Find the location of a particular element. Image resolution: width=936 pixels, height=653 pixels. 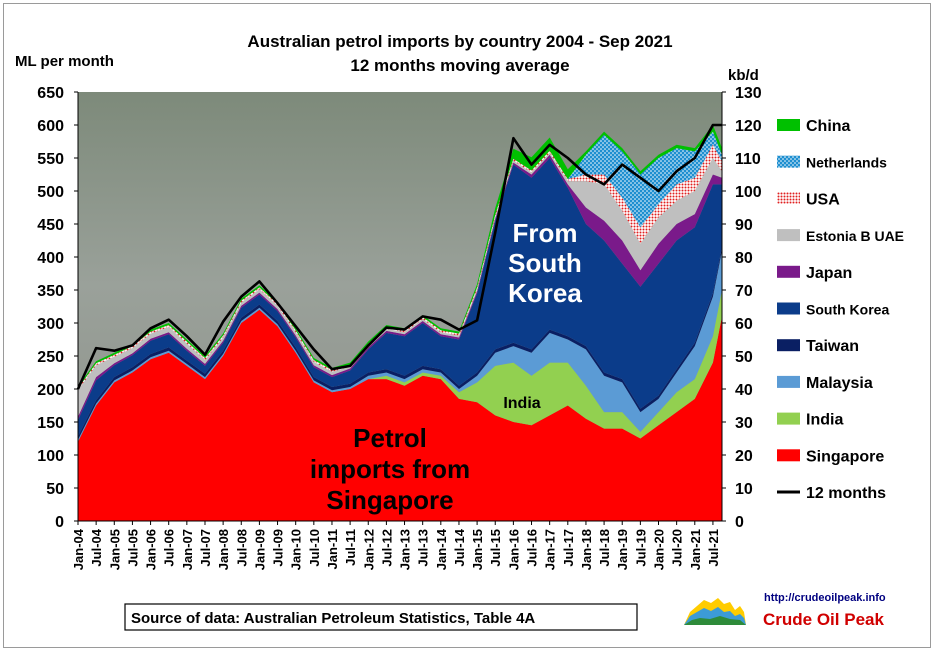

legend-label-12-months: 12 months is located at coordinates (846, 493).